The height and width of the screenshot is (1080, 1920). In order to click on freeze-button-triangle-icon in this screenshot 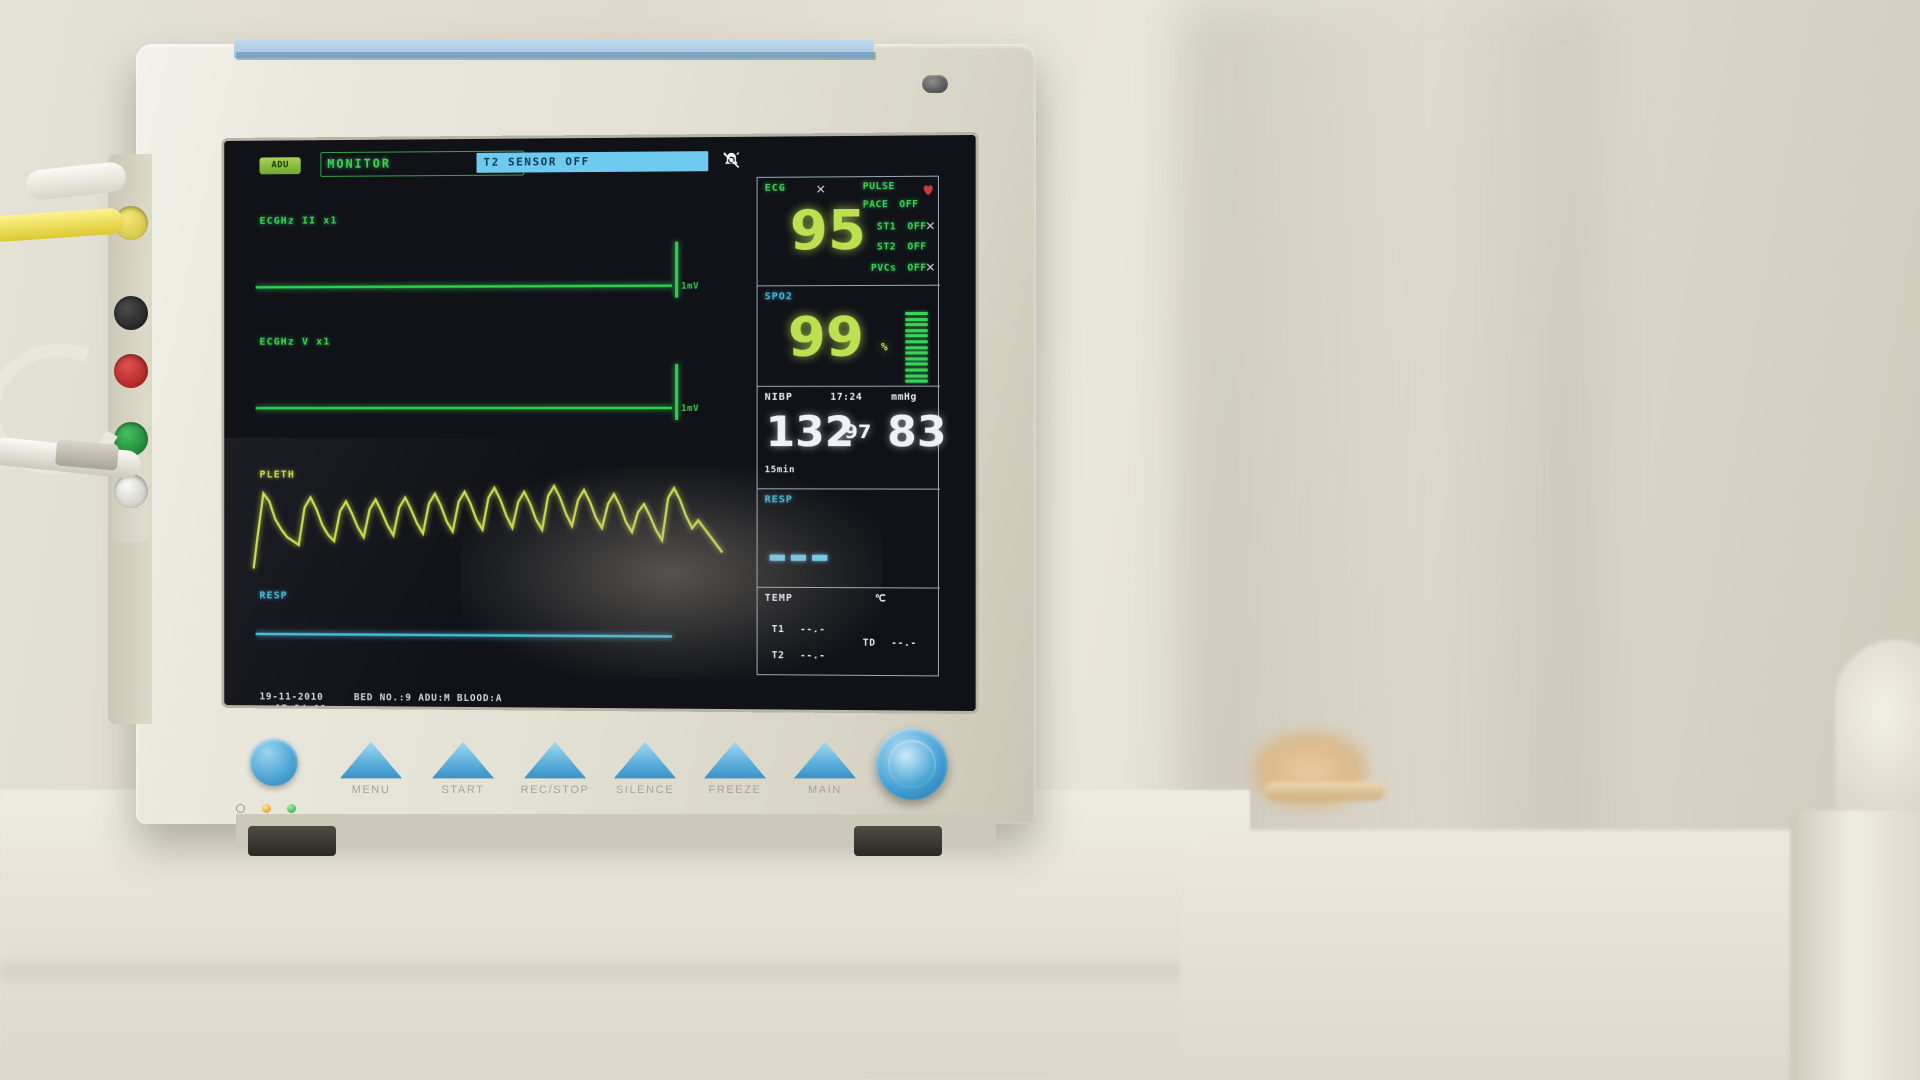, I will do `click(735, 760)`.